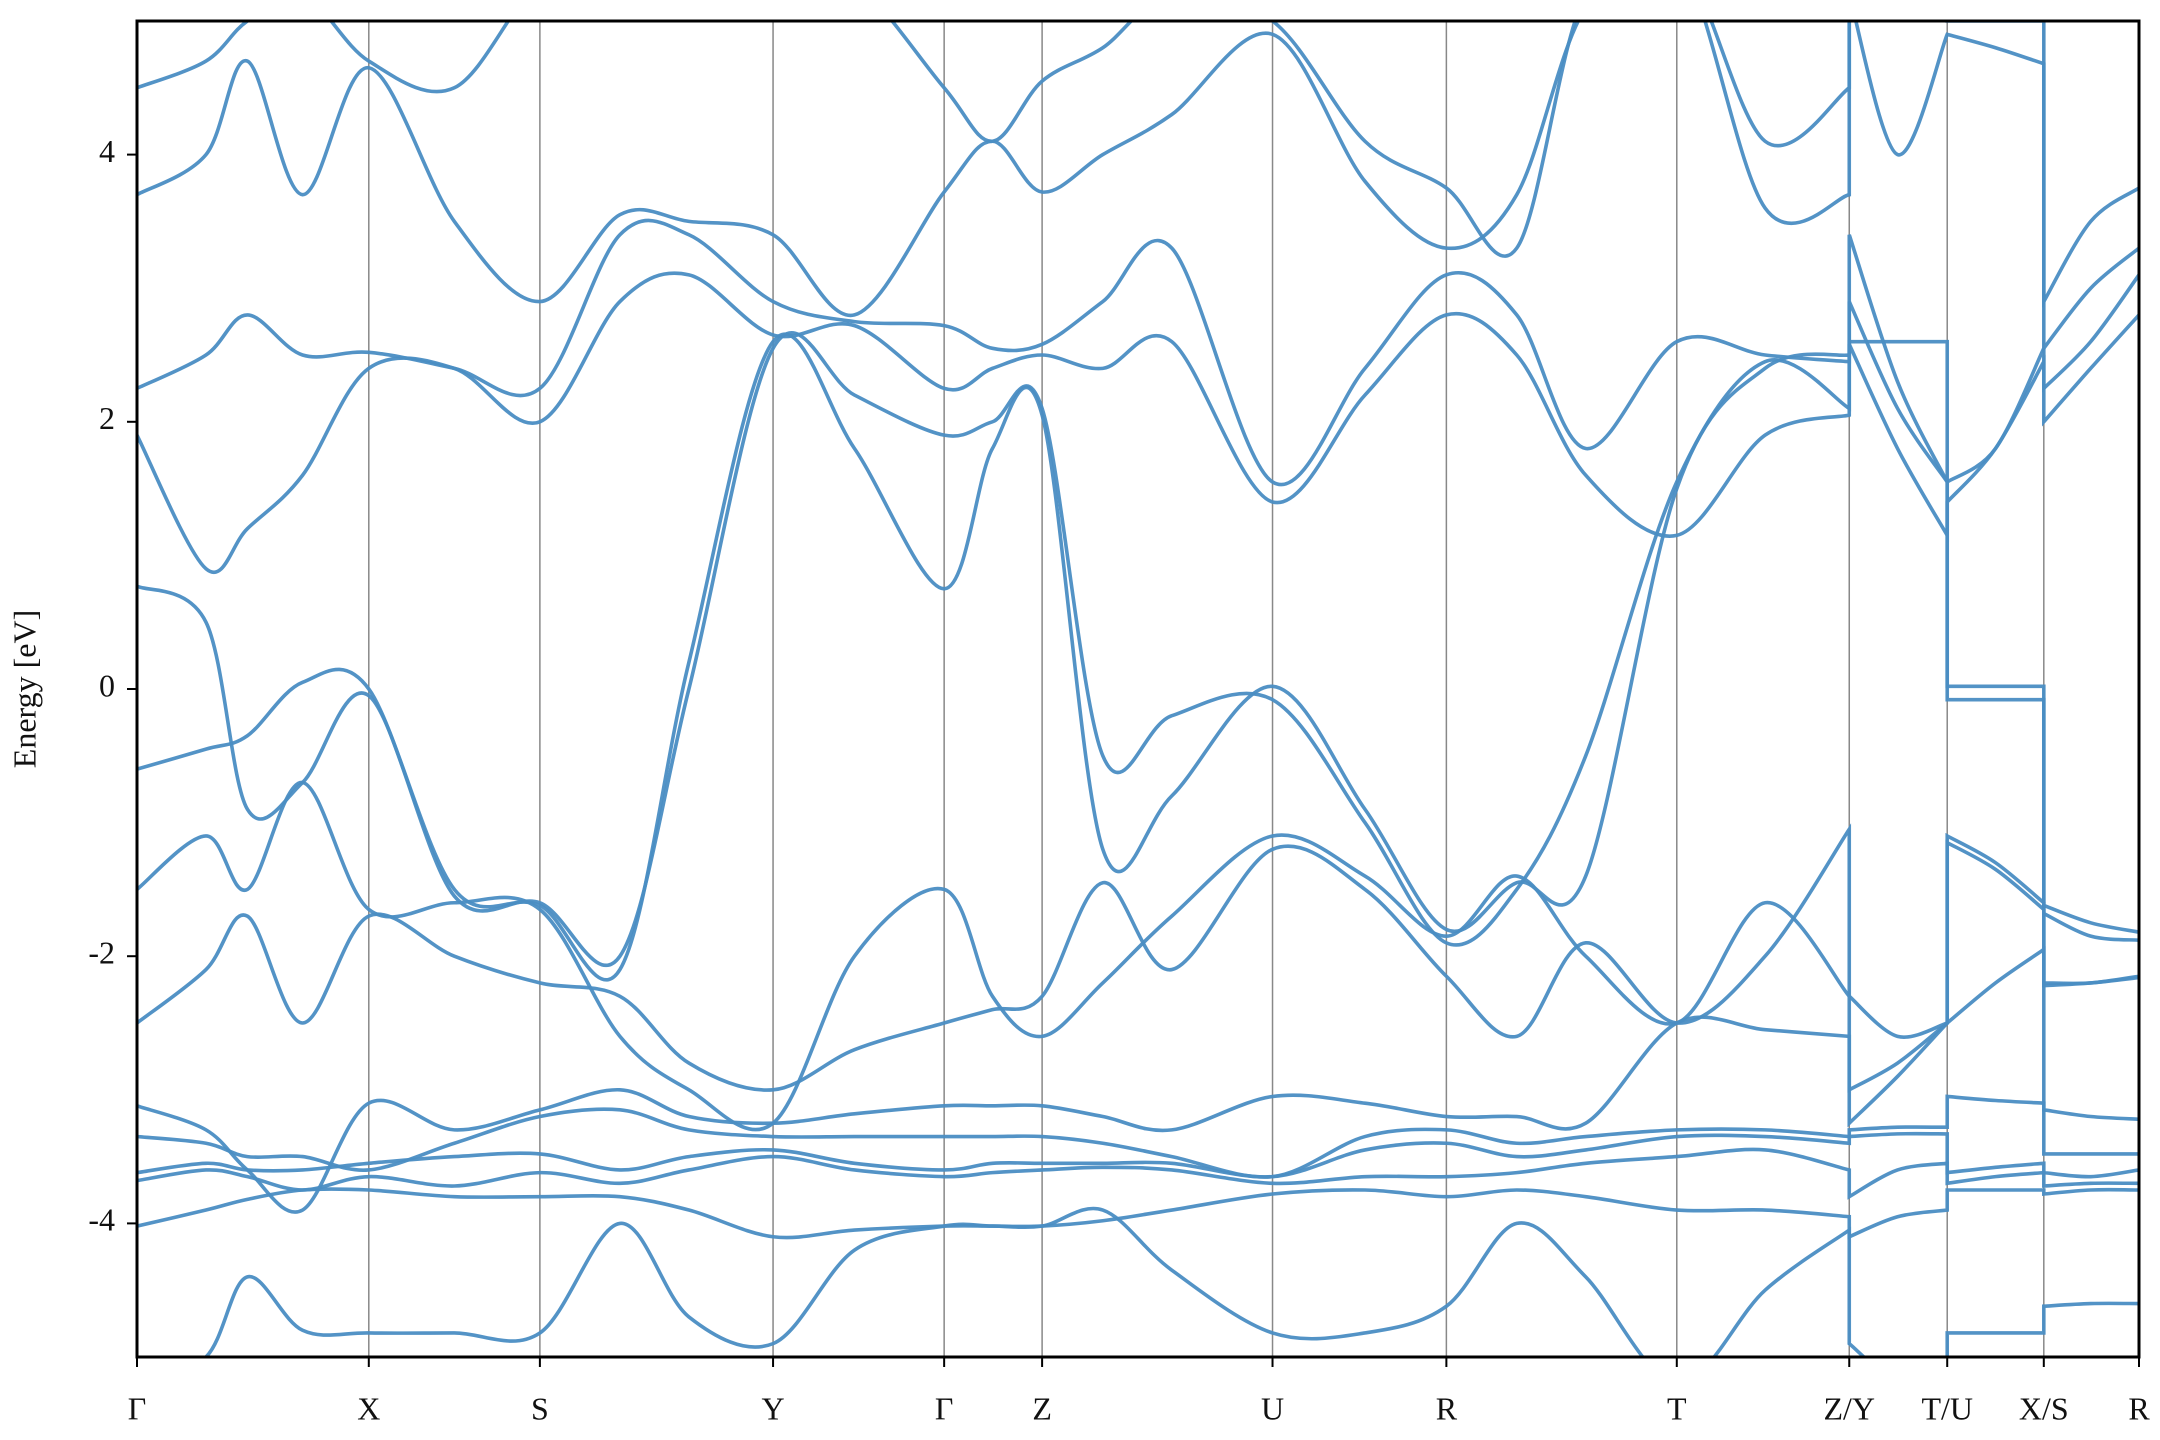  I want to click on x-tick-label: S, so click(540, 1408).